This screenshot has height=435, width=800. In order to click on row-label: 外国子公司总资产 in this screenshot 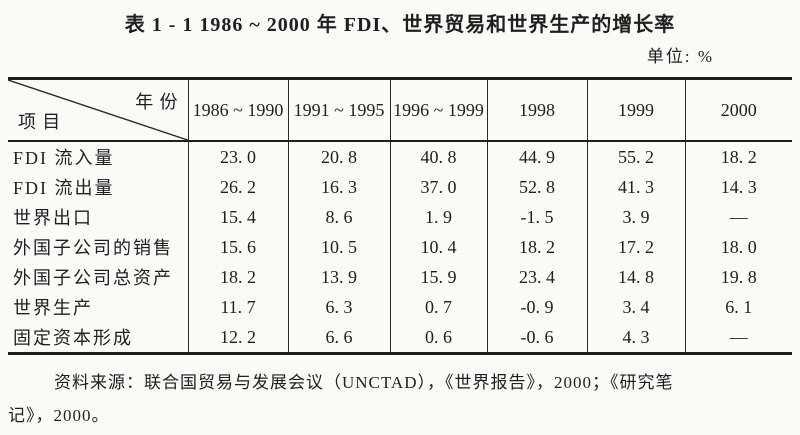, I will do `click(93, 278)`.